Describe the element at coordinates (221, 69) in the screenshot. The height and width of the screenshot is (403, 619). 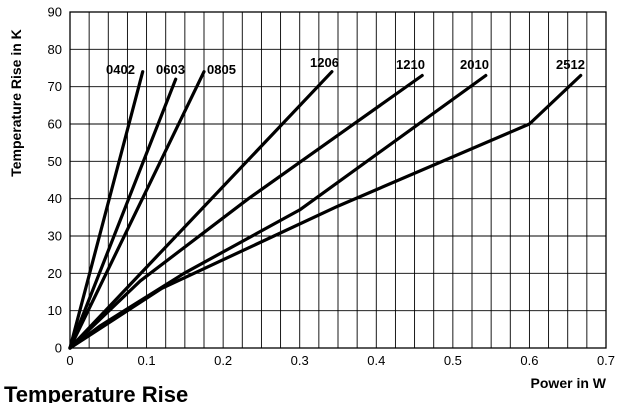
I see `series-label-0805: 0805` at that location.